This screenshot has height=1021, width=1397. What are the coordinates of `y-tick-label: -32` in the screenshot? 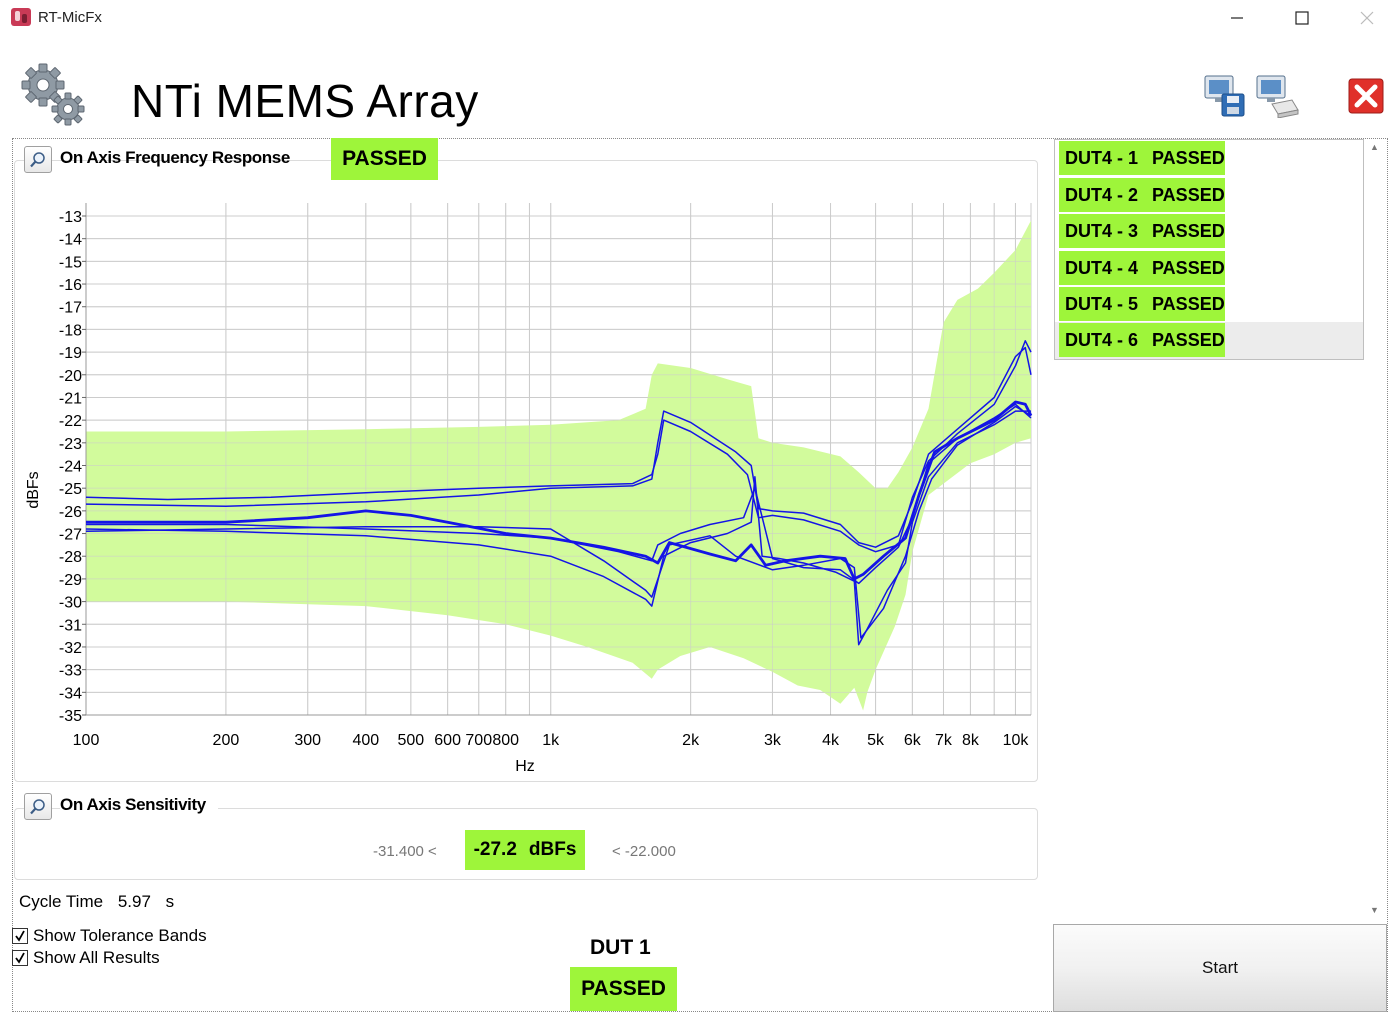 It's located at (70, 648).